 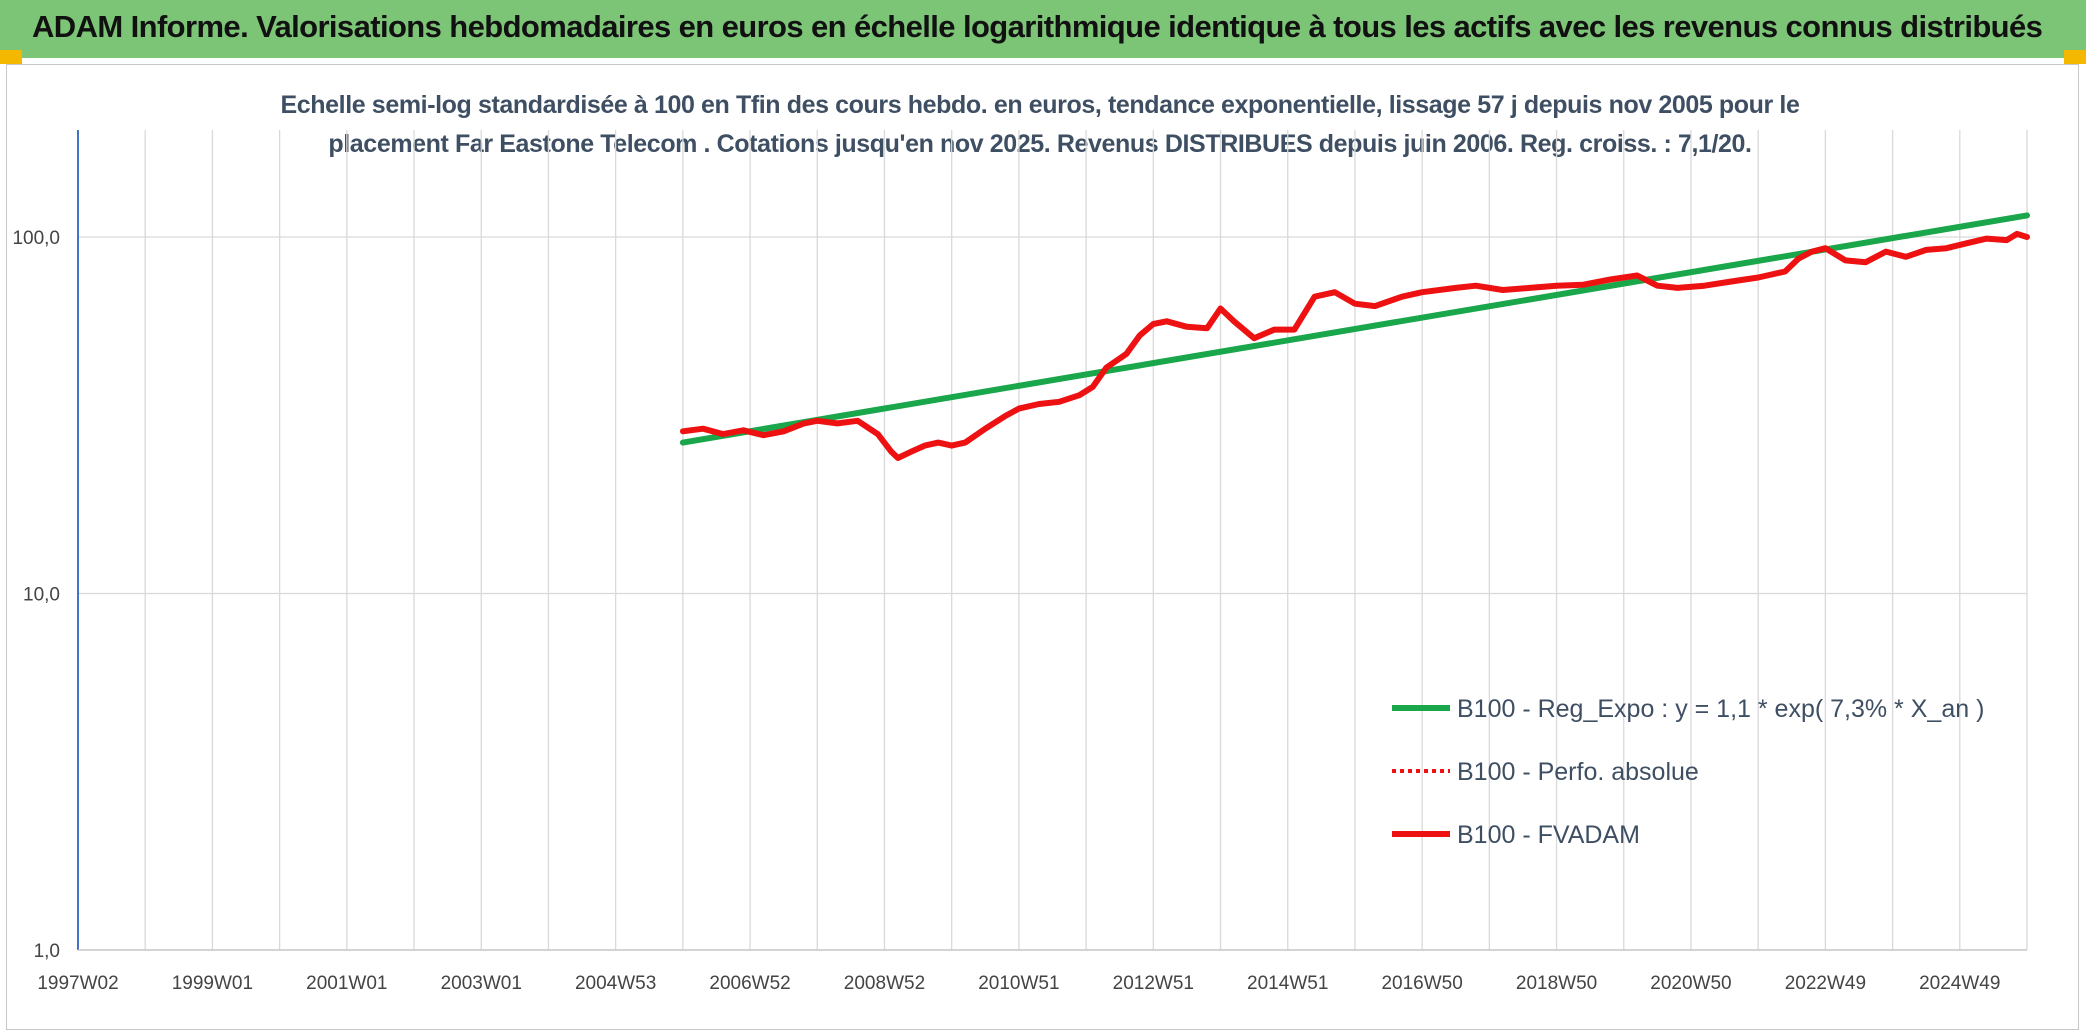 I want to click on x-tick-label: 2022W49, so click(x=1825, y=983).